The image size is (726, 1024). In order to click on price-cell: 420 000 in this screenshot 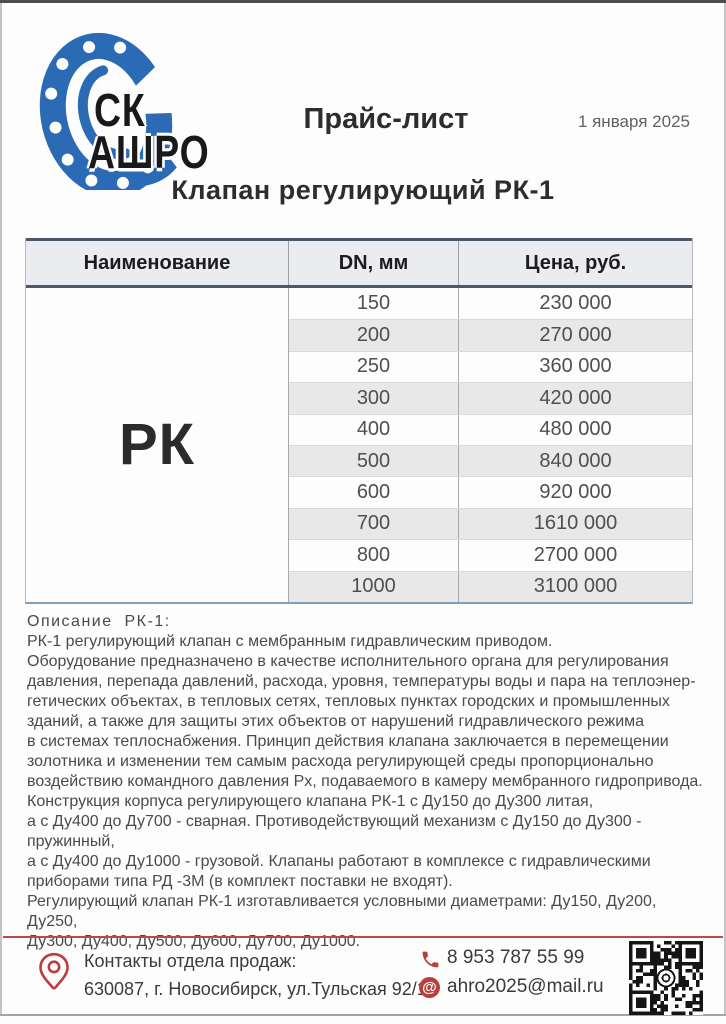, I will do `click(575, 397)`.